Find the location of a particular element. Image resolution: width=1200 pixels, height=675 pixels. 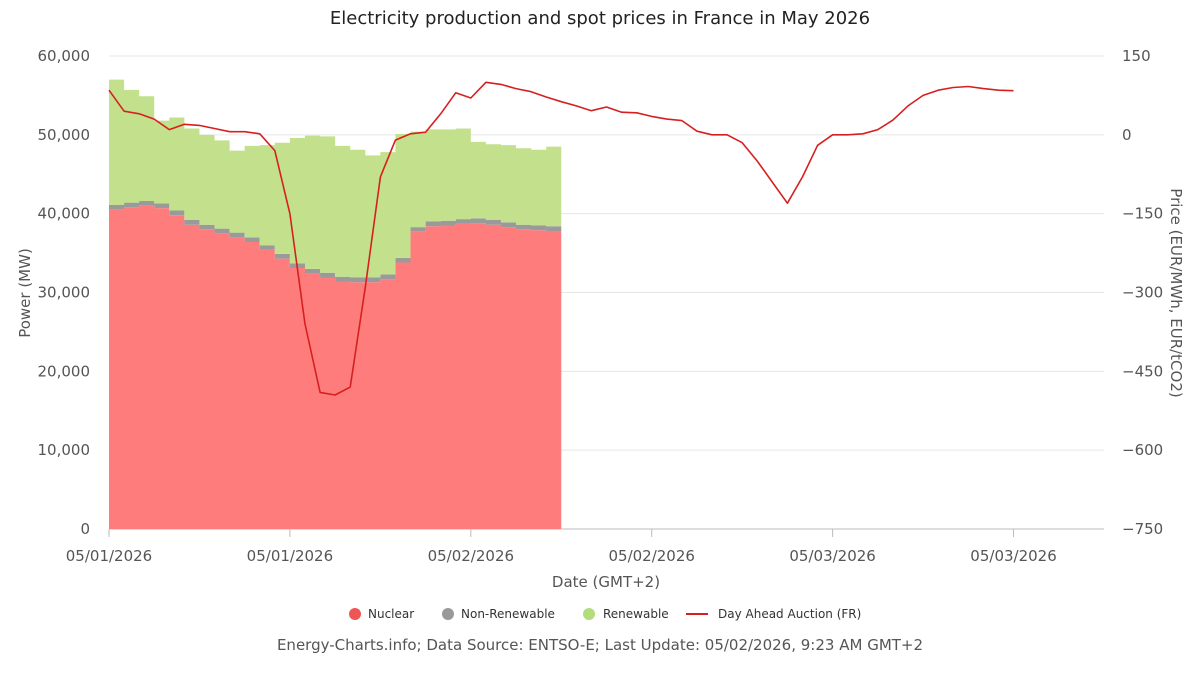

y-tick-label: 10,000 is located at coordinates (64, 450).